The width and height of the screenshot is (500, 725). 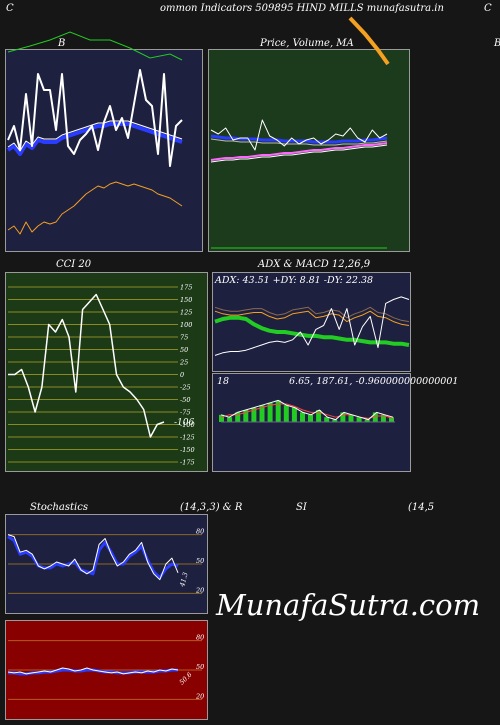 What do you see at coordinates (211, 507) in the screenshot?
I see `stochastics-params: (14,3,3) & R` at bounding box center [211, 507].